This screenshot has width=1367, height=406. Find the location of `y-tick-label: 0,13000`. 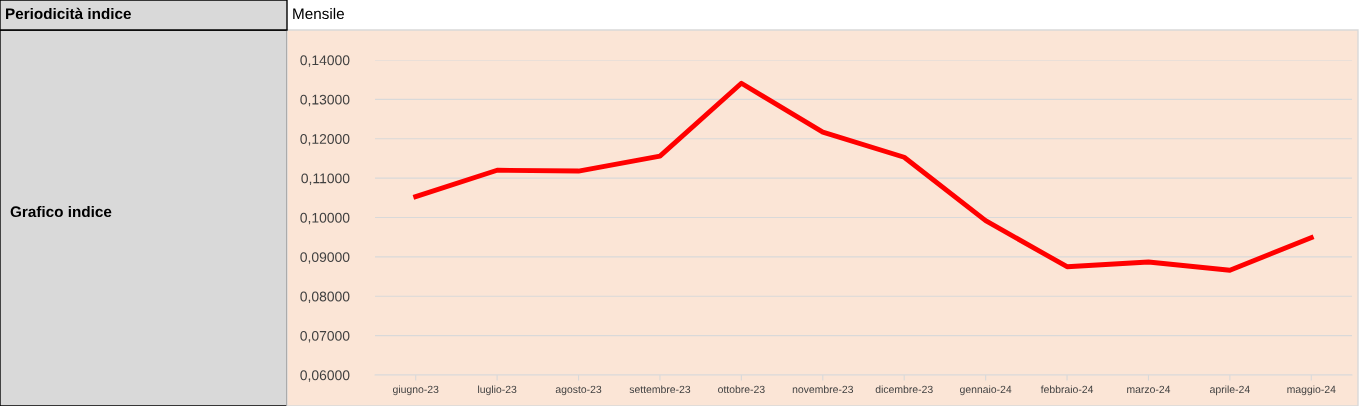

y-tick-label: 0,13000 is located at coordinates (325, 100).